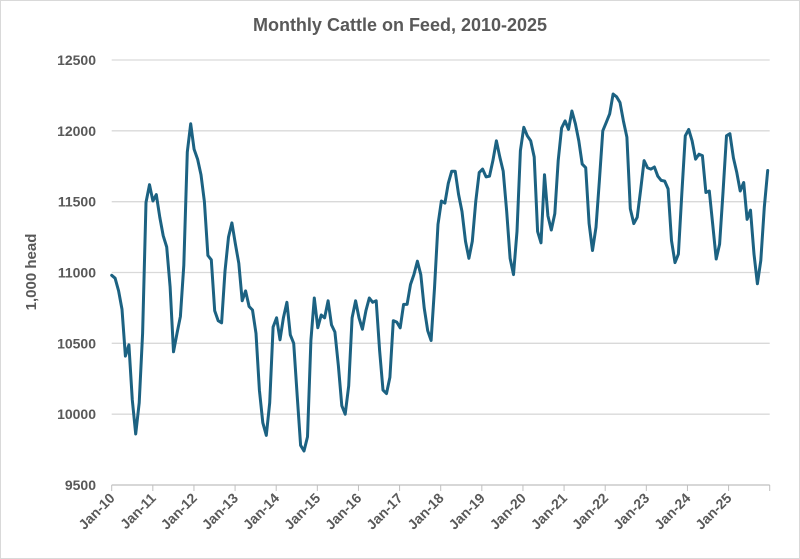 The height and width of the screenshot is (559, 800). I want to click on y-tick-label: 10000, so click(76, 414).